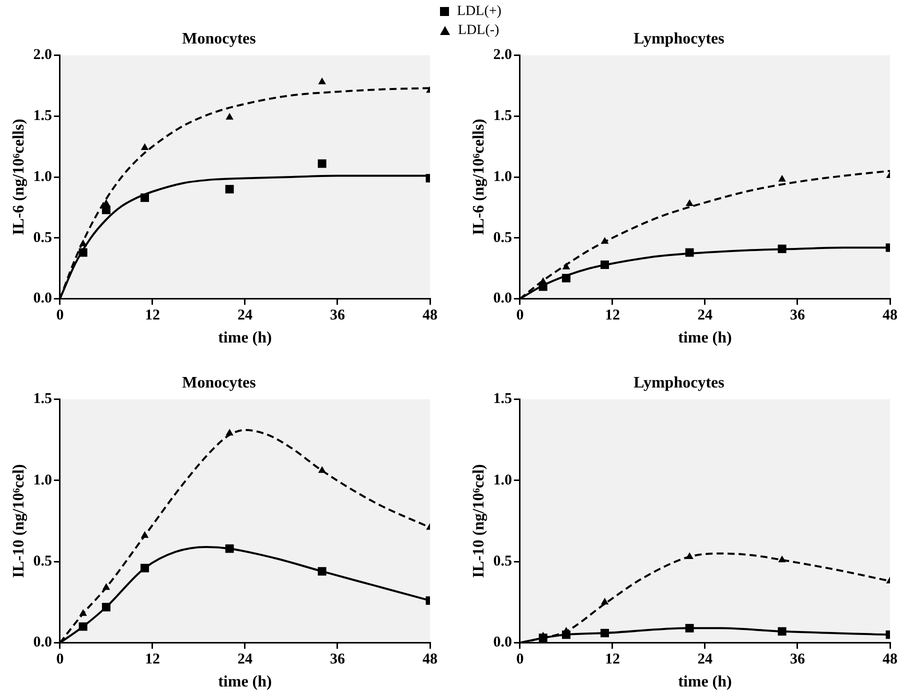 This screenshot has height=699, width=921. What do you see at coordinates (479, 30) in the screenshot?
I see `legend-label: LDL(-)` at bounding box center [479, 30].